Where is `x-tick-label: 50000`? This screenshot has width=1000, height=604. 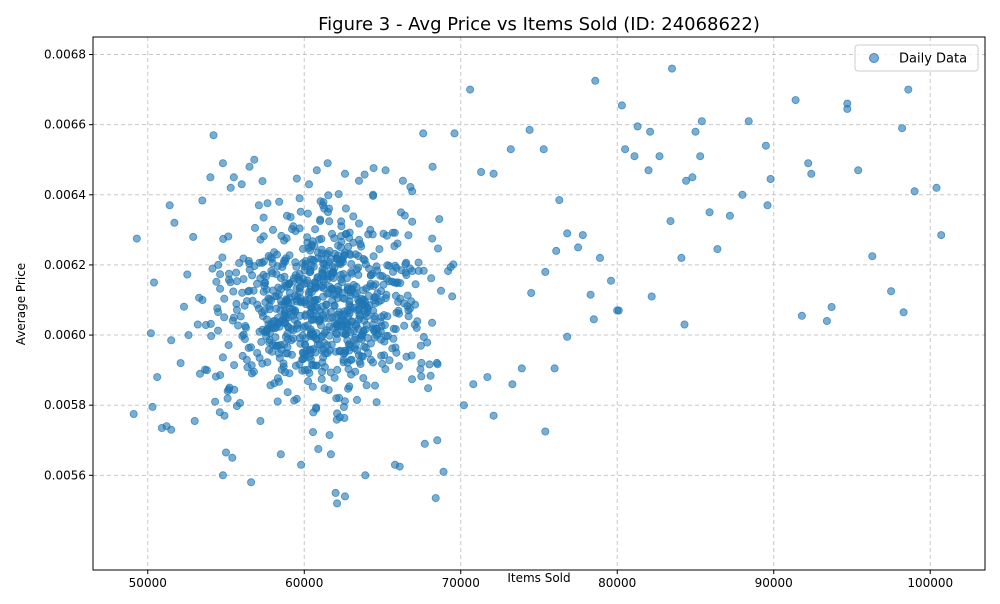
x-tick-label: 50000 is located at coordinates (148, 583).